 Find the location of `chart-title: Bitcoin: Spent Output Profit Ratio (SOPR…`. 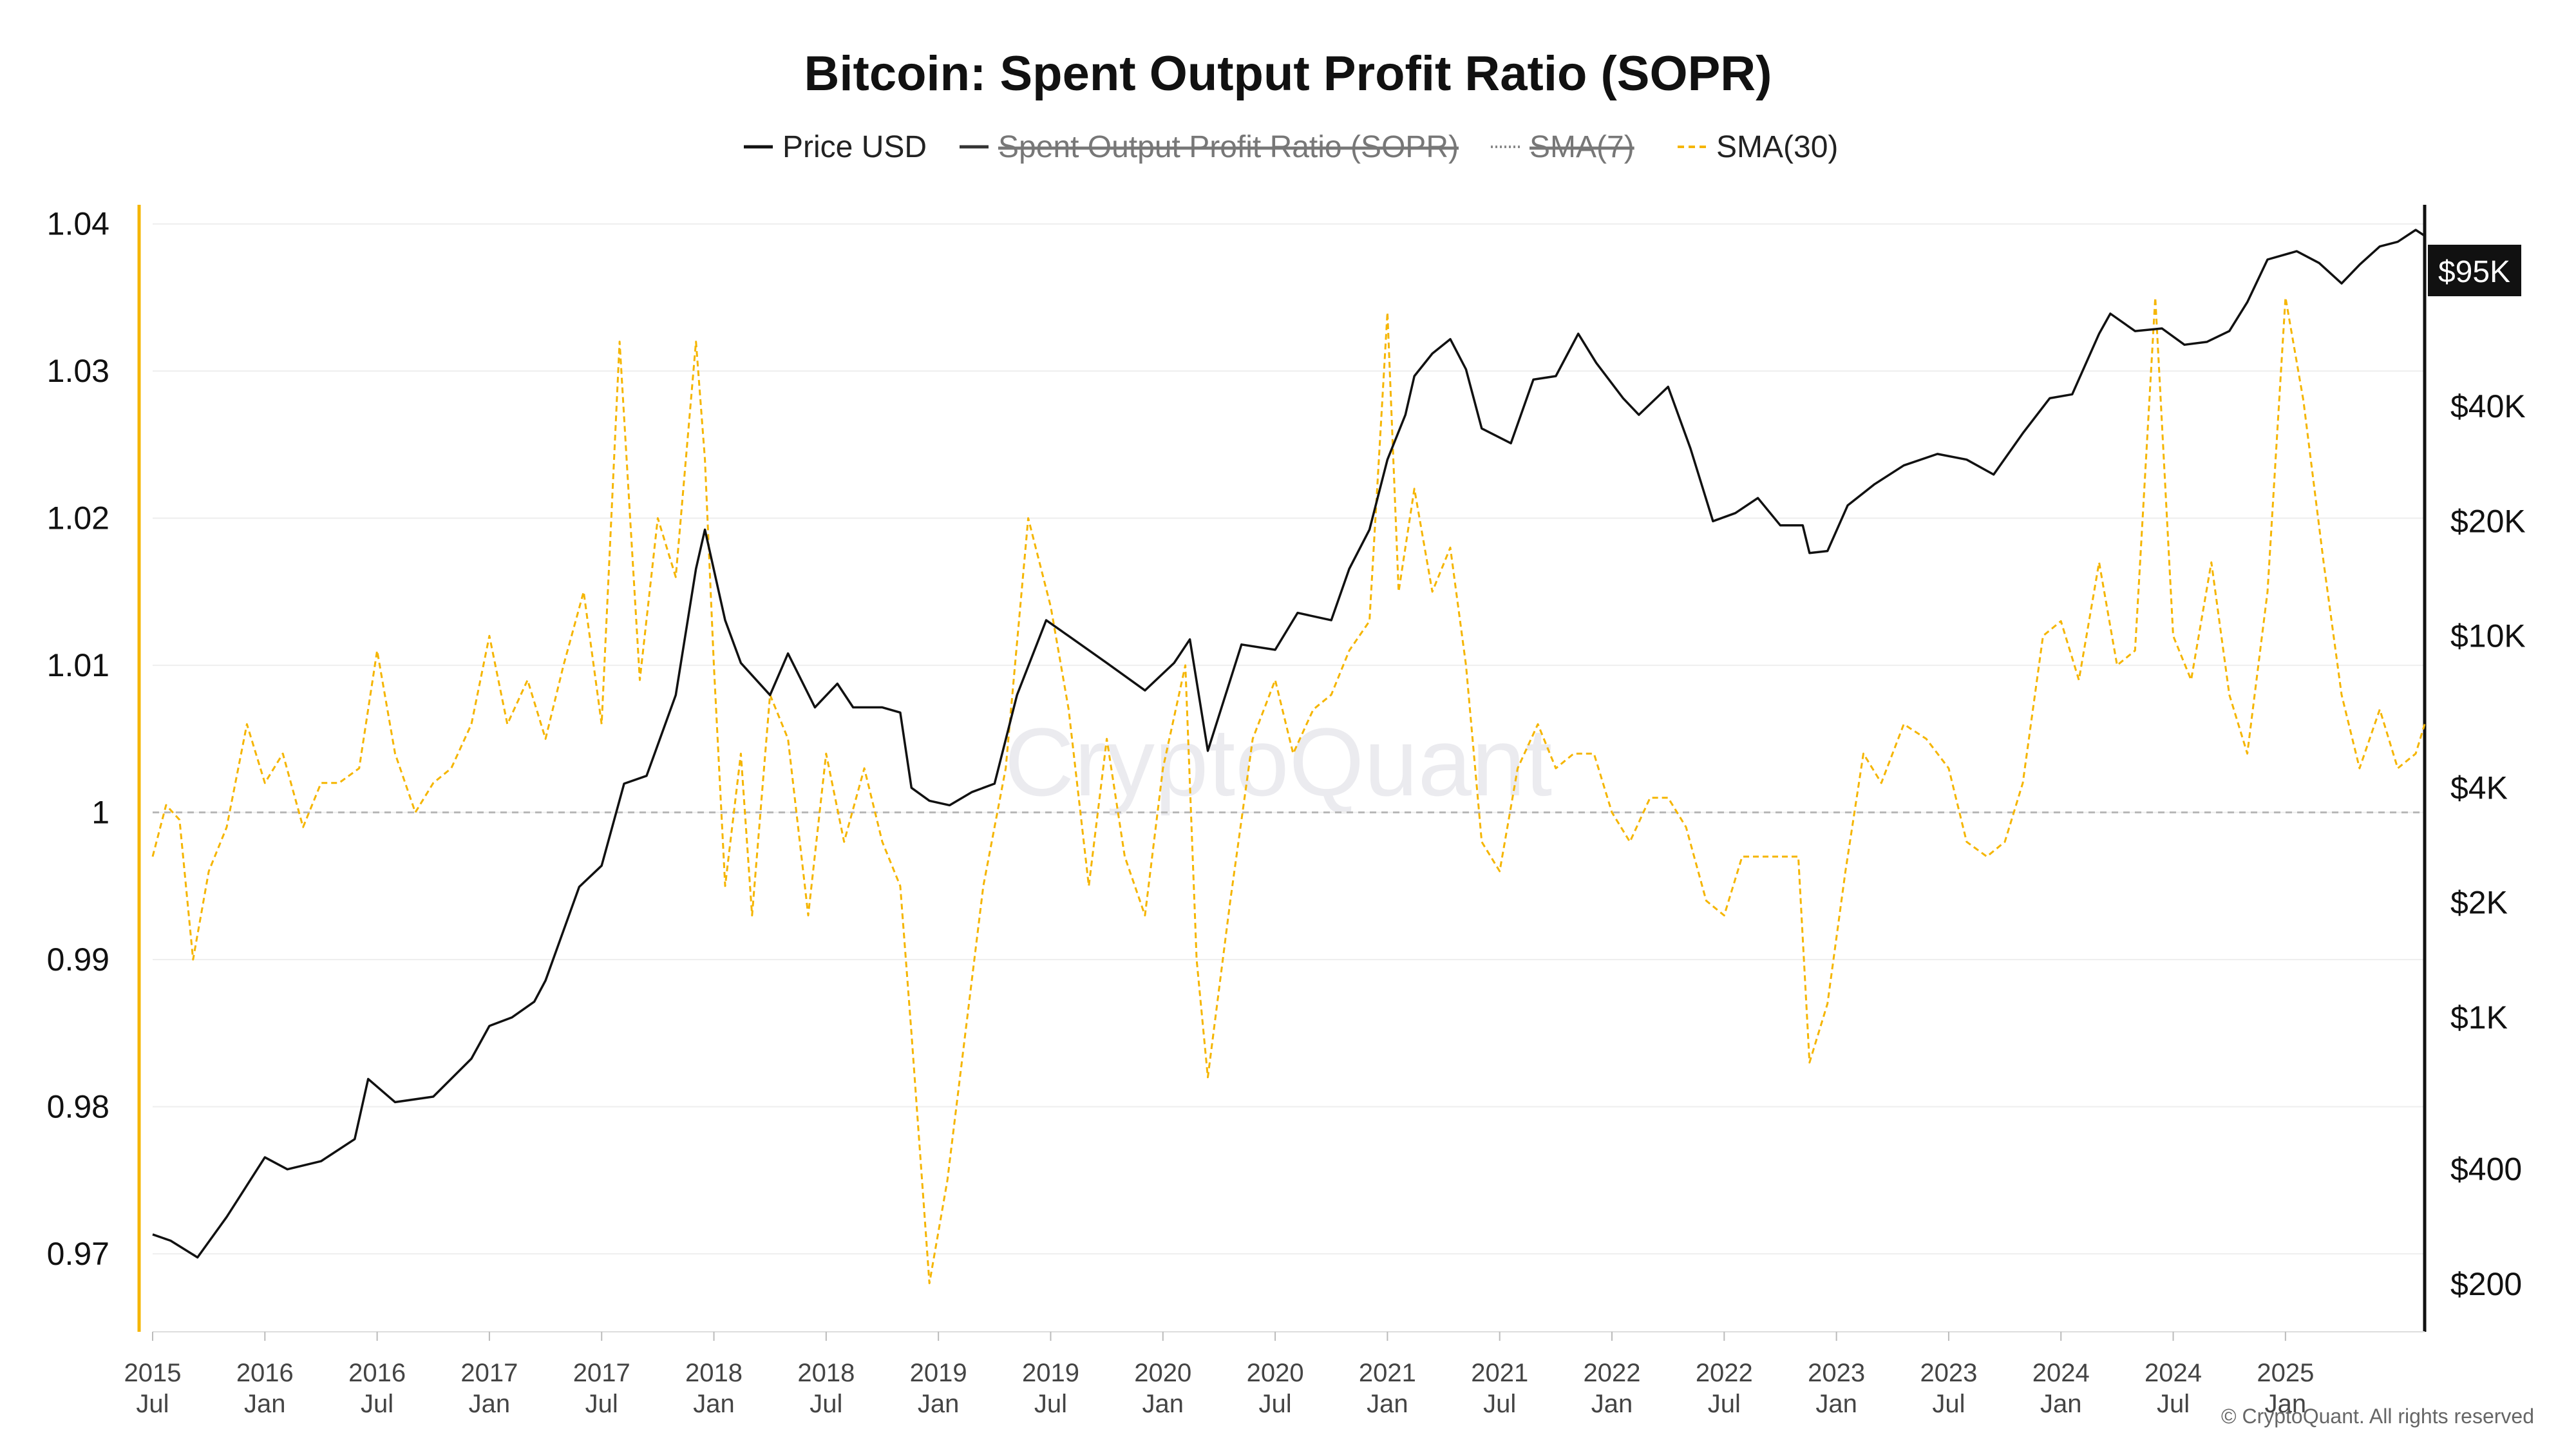

chart-title: Bitcoin: Spent Output Profit Ratio (SOPR… is located at coordinates (1288, 73).